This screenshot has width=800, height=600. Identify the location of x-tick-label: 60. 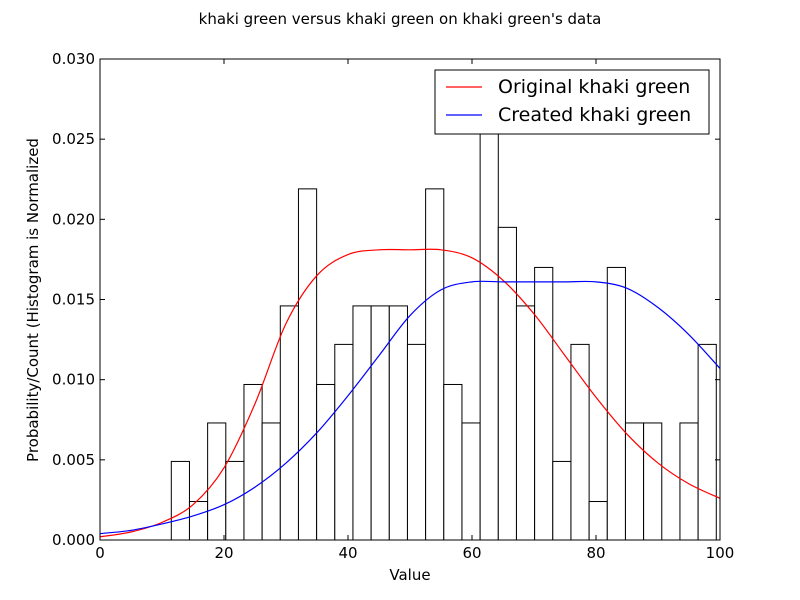
(471, 553).